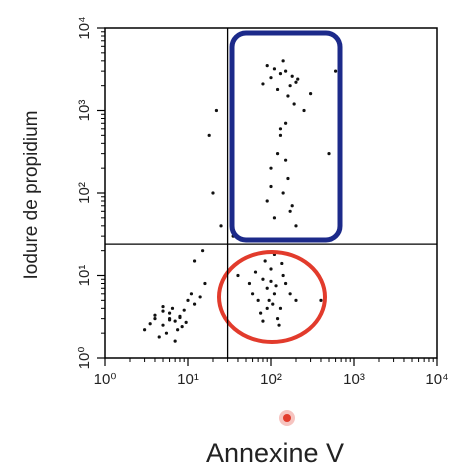 The width and height of the screenshot is (452, 473). Describe the element at coordinates (272, 297) in the screenshot. I see `early-apoptosis-gate` at that location.